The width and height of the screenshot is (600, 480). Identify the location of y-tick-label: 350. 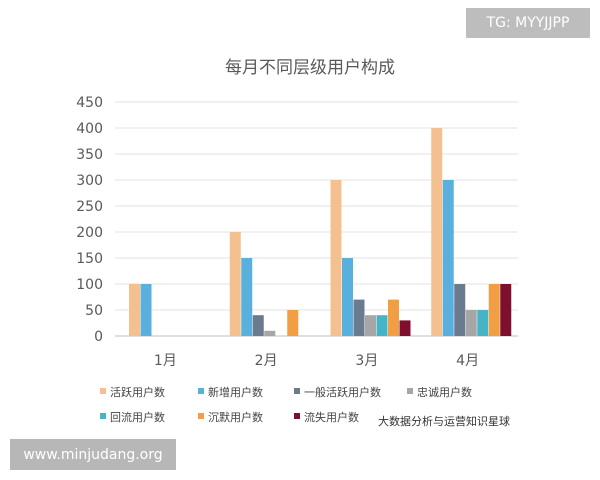
(89, 155).